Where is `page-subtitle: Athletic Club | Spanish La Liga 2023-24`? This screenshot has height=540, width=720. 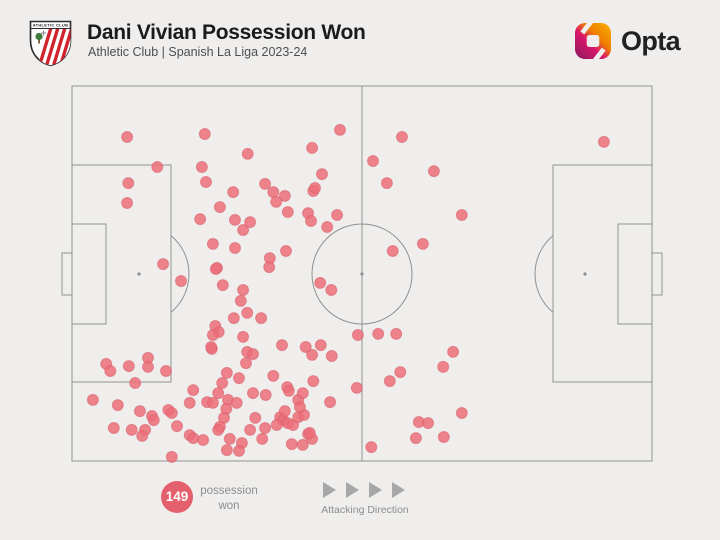
page-subtitle: Athletic Club | Spanish La Liga 2023-24 is located at coordinates (198, 52).